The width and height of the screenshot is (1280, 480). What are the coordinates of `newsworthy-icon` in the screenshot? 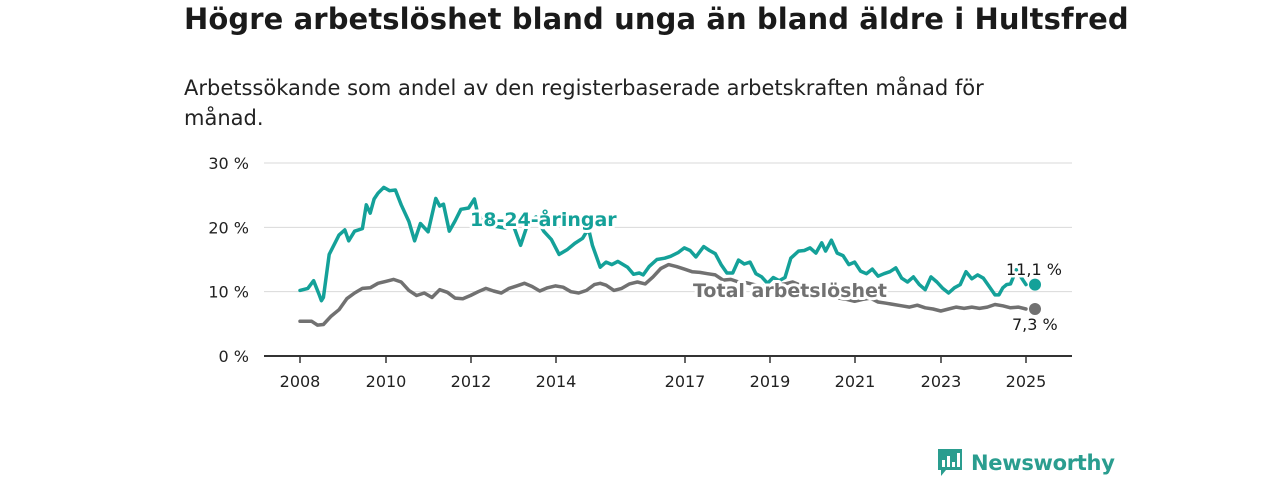 It's located at (950, 462).